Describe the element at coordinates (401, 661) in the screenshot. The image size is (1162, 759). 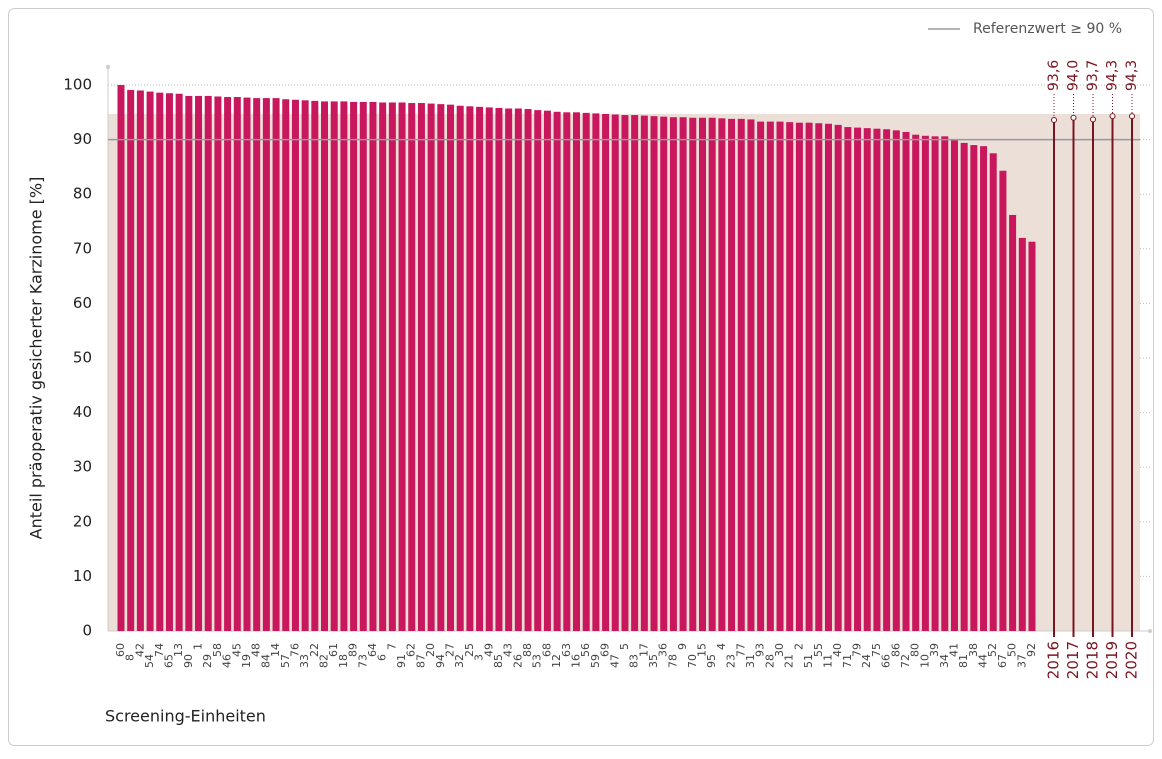
I see `x-tick-label: 91` at that location.